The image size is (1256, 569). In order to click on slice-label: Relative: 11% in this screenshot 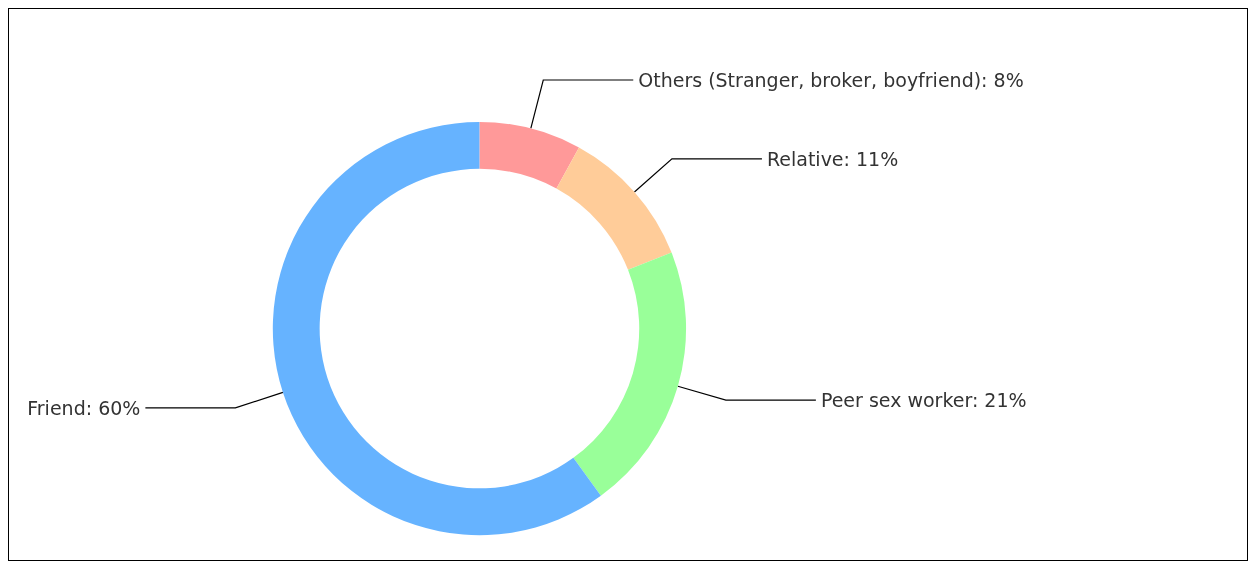, I will do `click(832, 158)`.